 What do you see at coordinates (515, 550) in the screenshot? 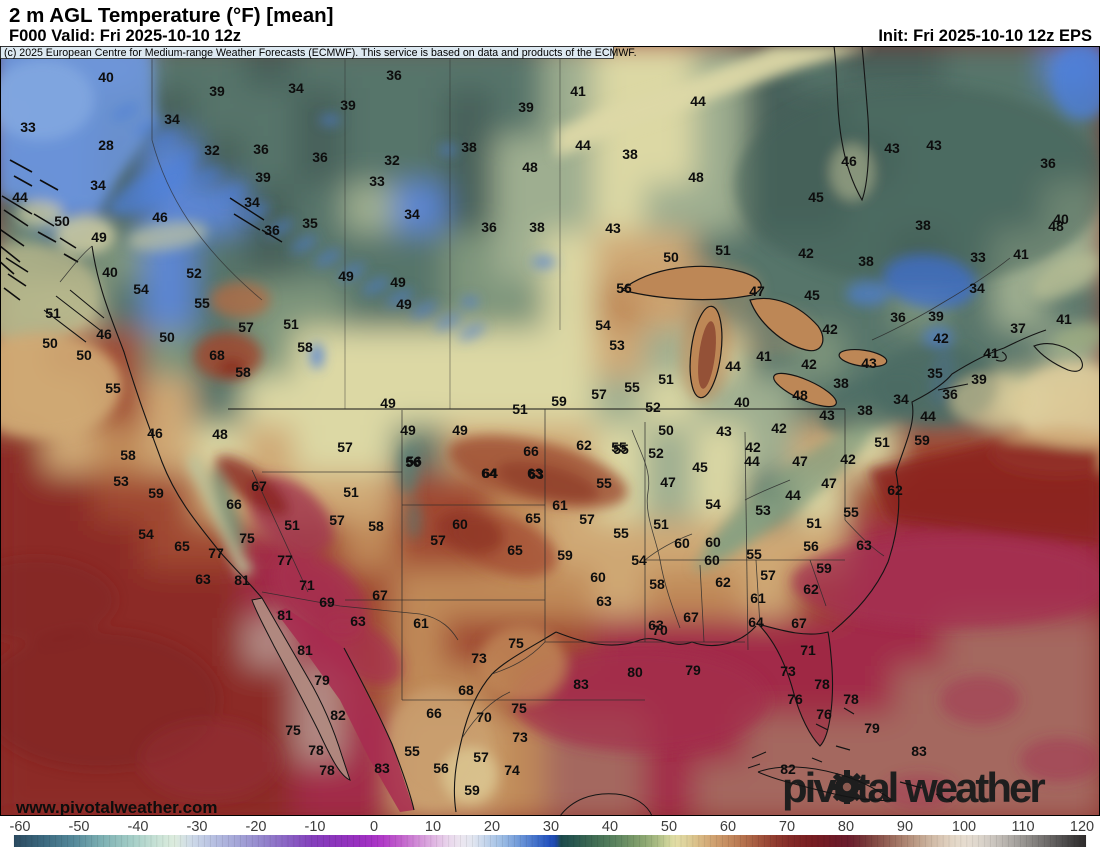
I see `svg-text: 65` at bounding box center [515, 550].